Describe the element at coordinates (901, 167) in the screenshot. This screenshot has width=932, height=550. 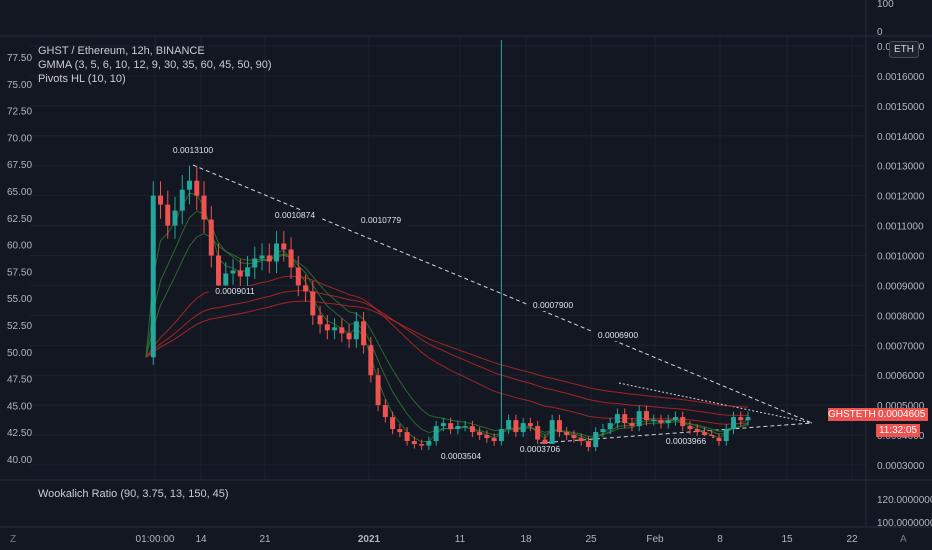
I see `right-axis-tick: 0.0013000` at that location.